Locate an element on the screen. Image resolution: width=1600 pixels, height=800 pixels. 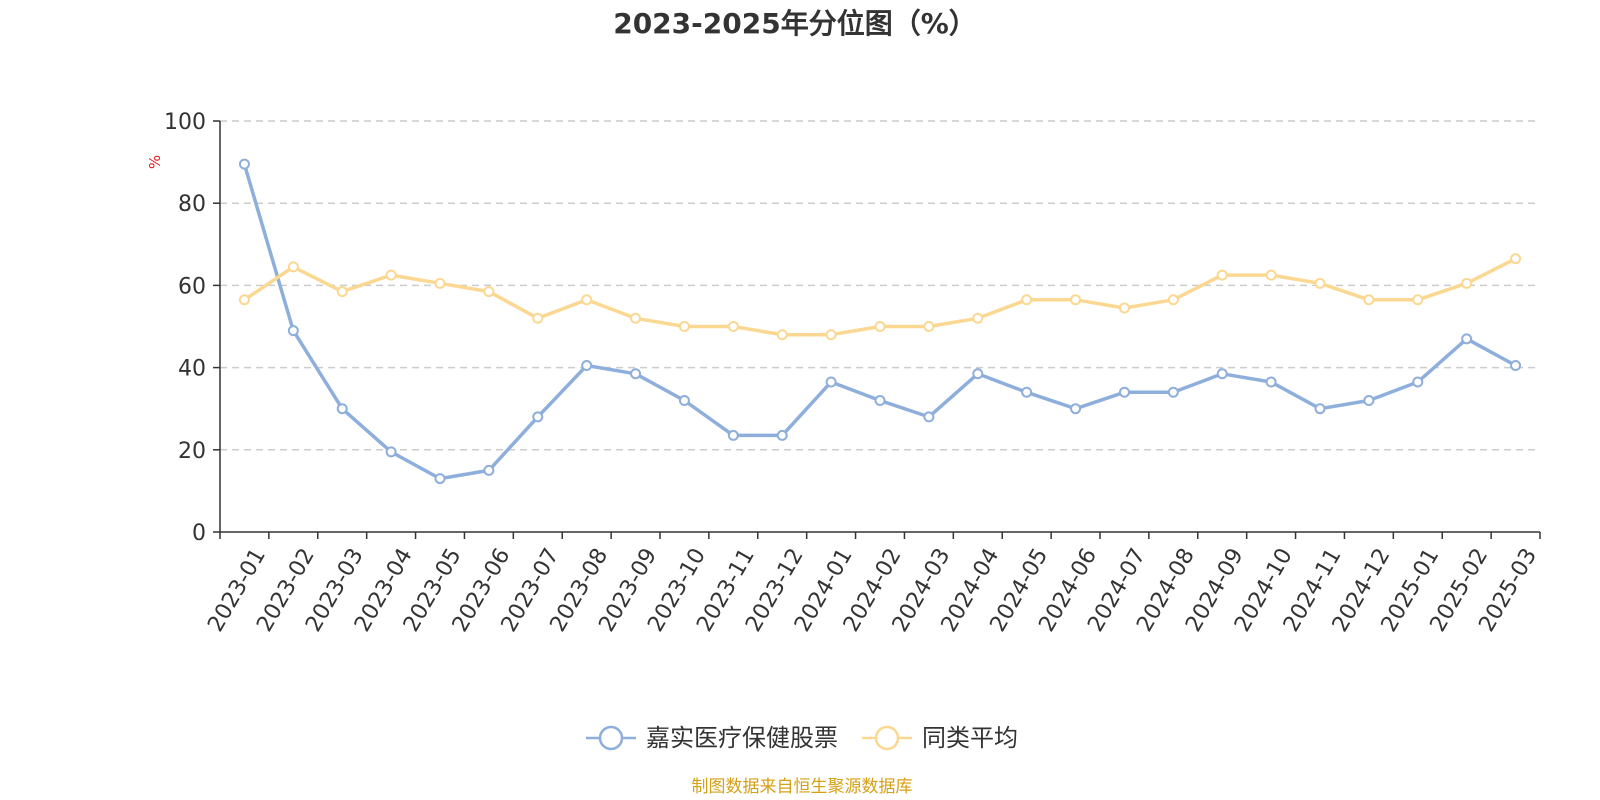
y-axis-unit-label: % is located at coordinates (155, 162).